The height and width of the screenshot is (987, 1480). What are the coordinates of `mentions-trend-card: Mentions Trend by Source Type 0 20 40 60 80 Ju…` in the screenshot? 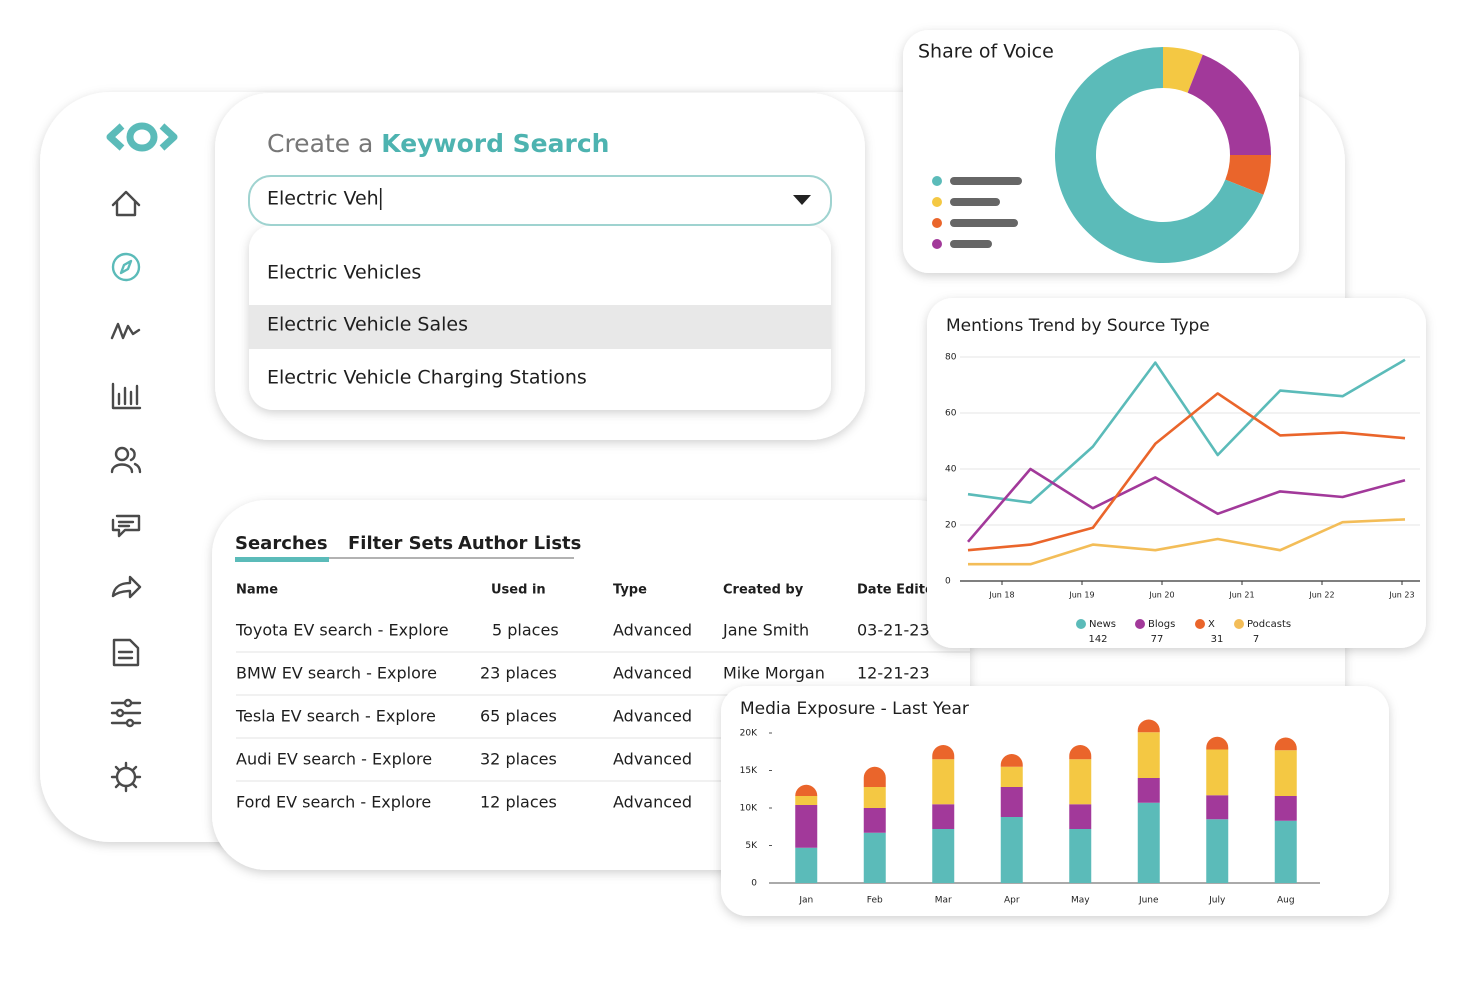 It's located at (1176, 473).